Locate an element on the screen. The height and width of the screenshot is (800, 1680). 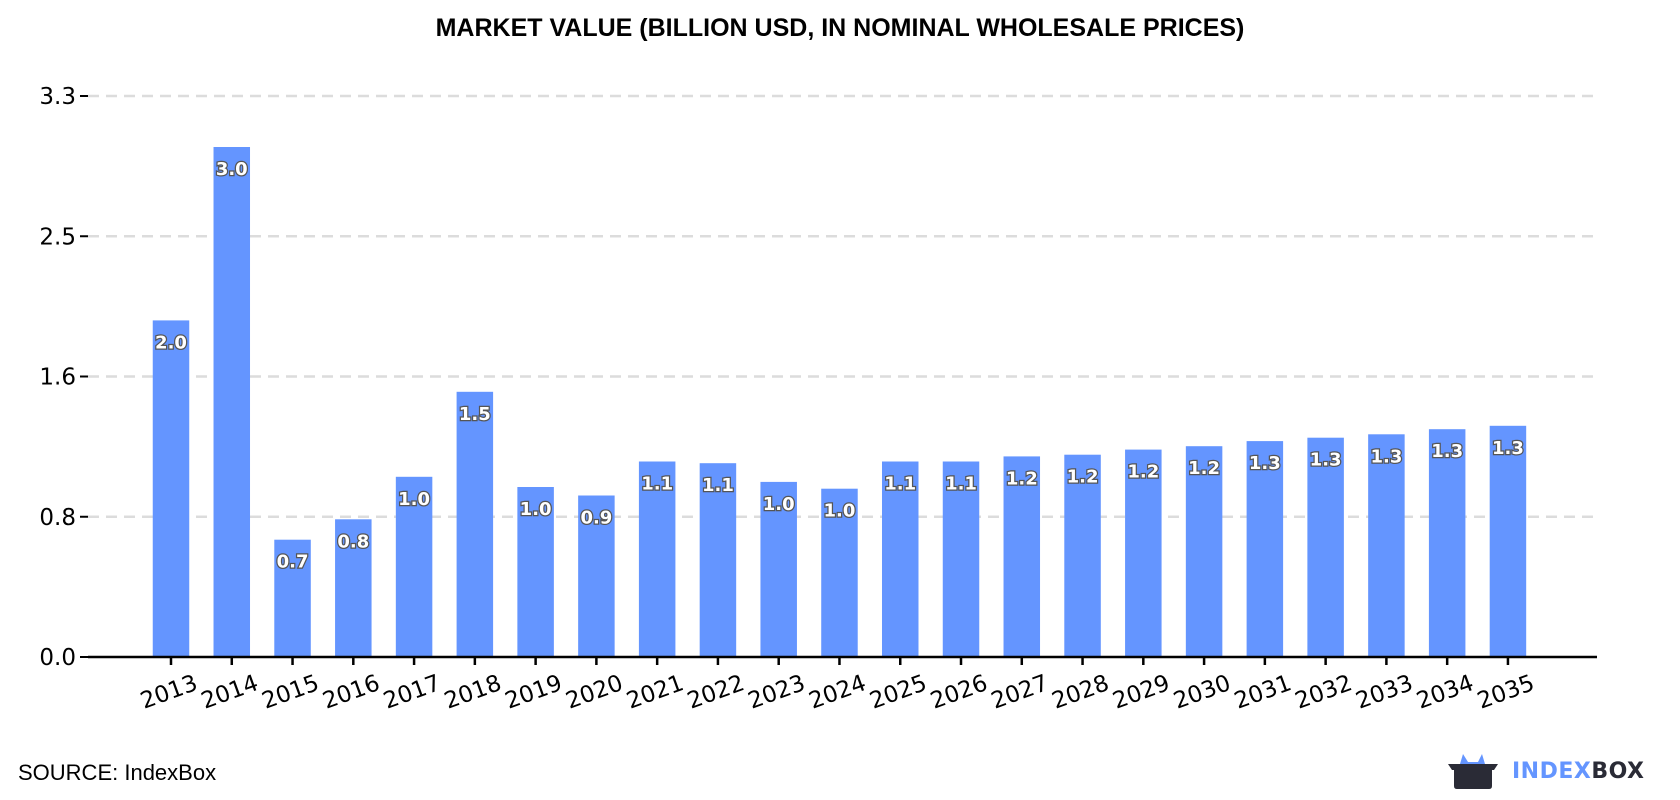
x-tick-label: 2013 is located at coordinates (169, 692).